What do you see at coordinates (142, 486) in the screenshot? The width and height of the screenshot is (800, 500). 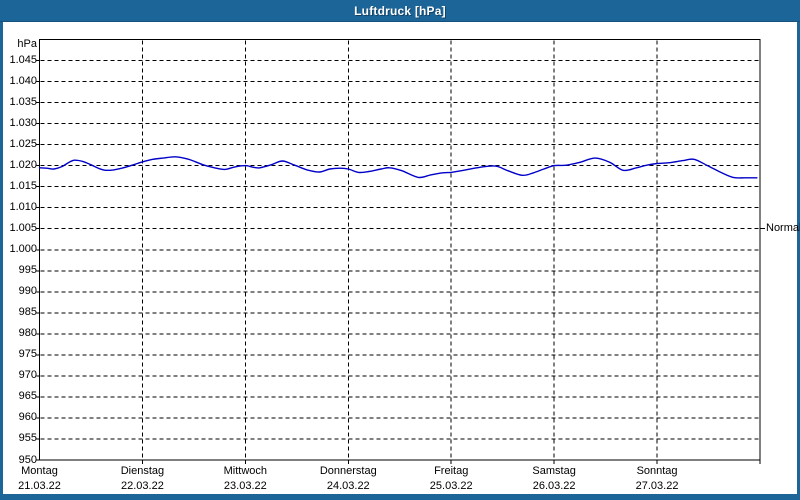 I see `x-axis-date-label: 22.03.22` at bounding box center [142, 486].